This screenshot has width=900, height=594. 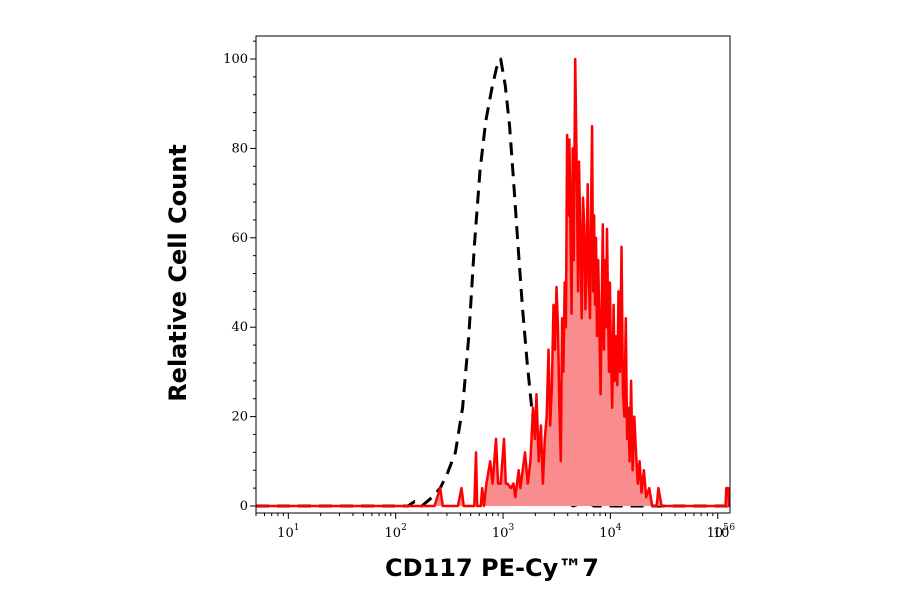 I want to click on series-2-line, so click(x=727, y=496).